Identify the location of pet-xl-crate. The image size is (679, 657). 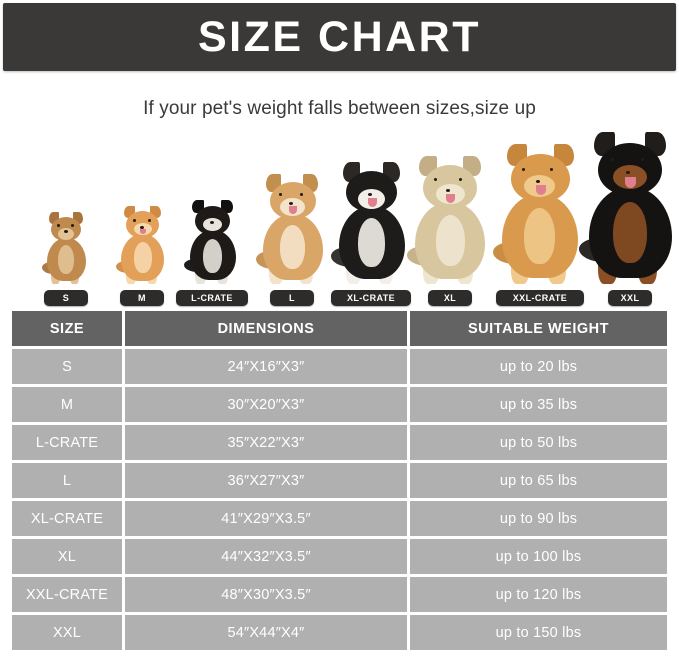
(371, 223).